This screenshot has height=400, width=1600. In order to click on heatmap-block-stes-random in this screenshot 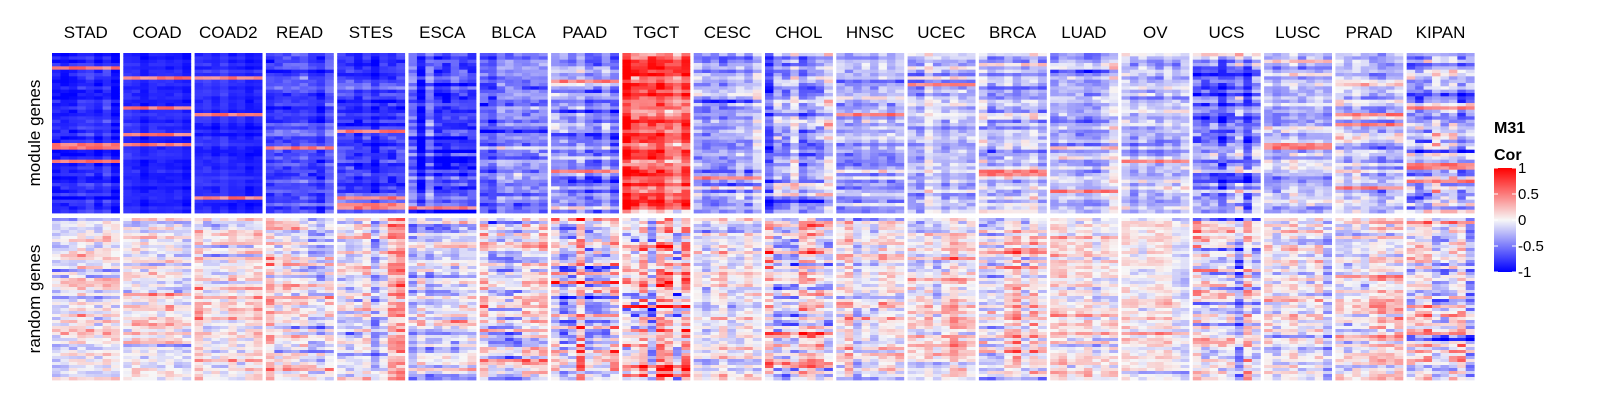, I will do `click(371, 299)`.